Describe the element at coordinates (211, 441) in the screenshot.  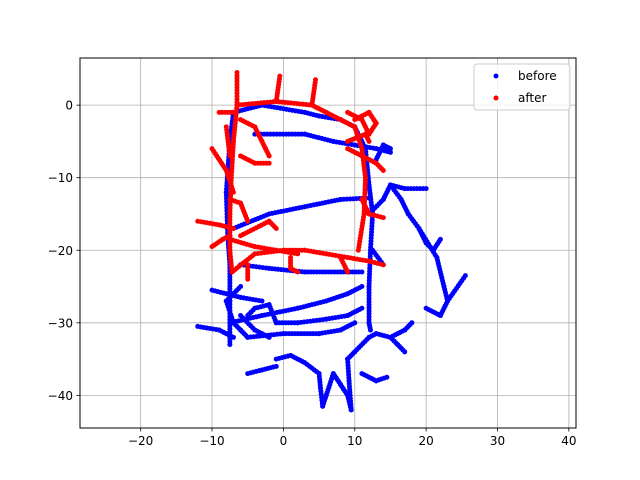
I see `x-tick-label: −10` at that location.